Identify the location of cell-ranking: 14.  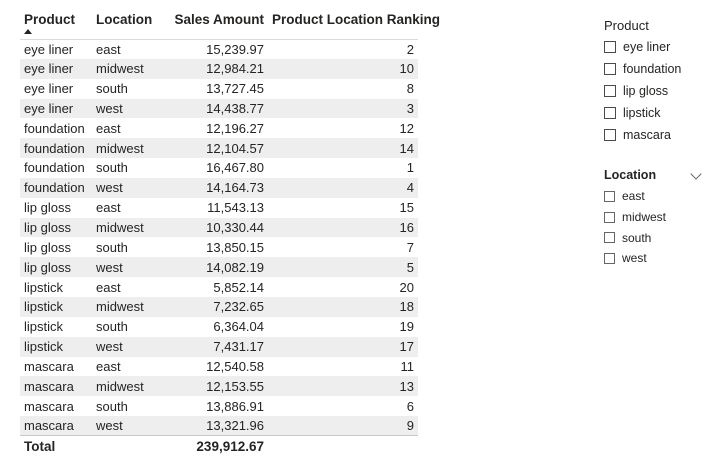
(343, 148).